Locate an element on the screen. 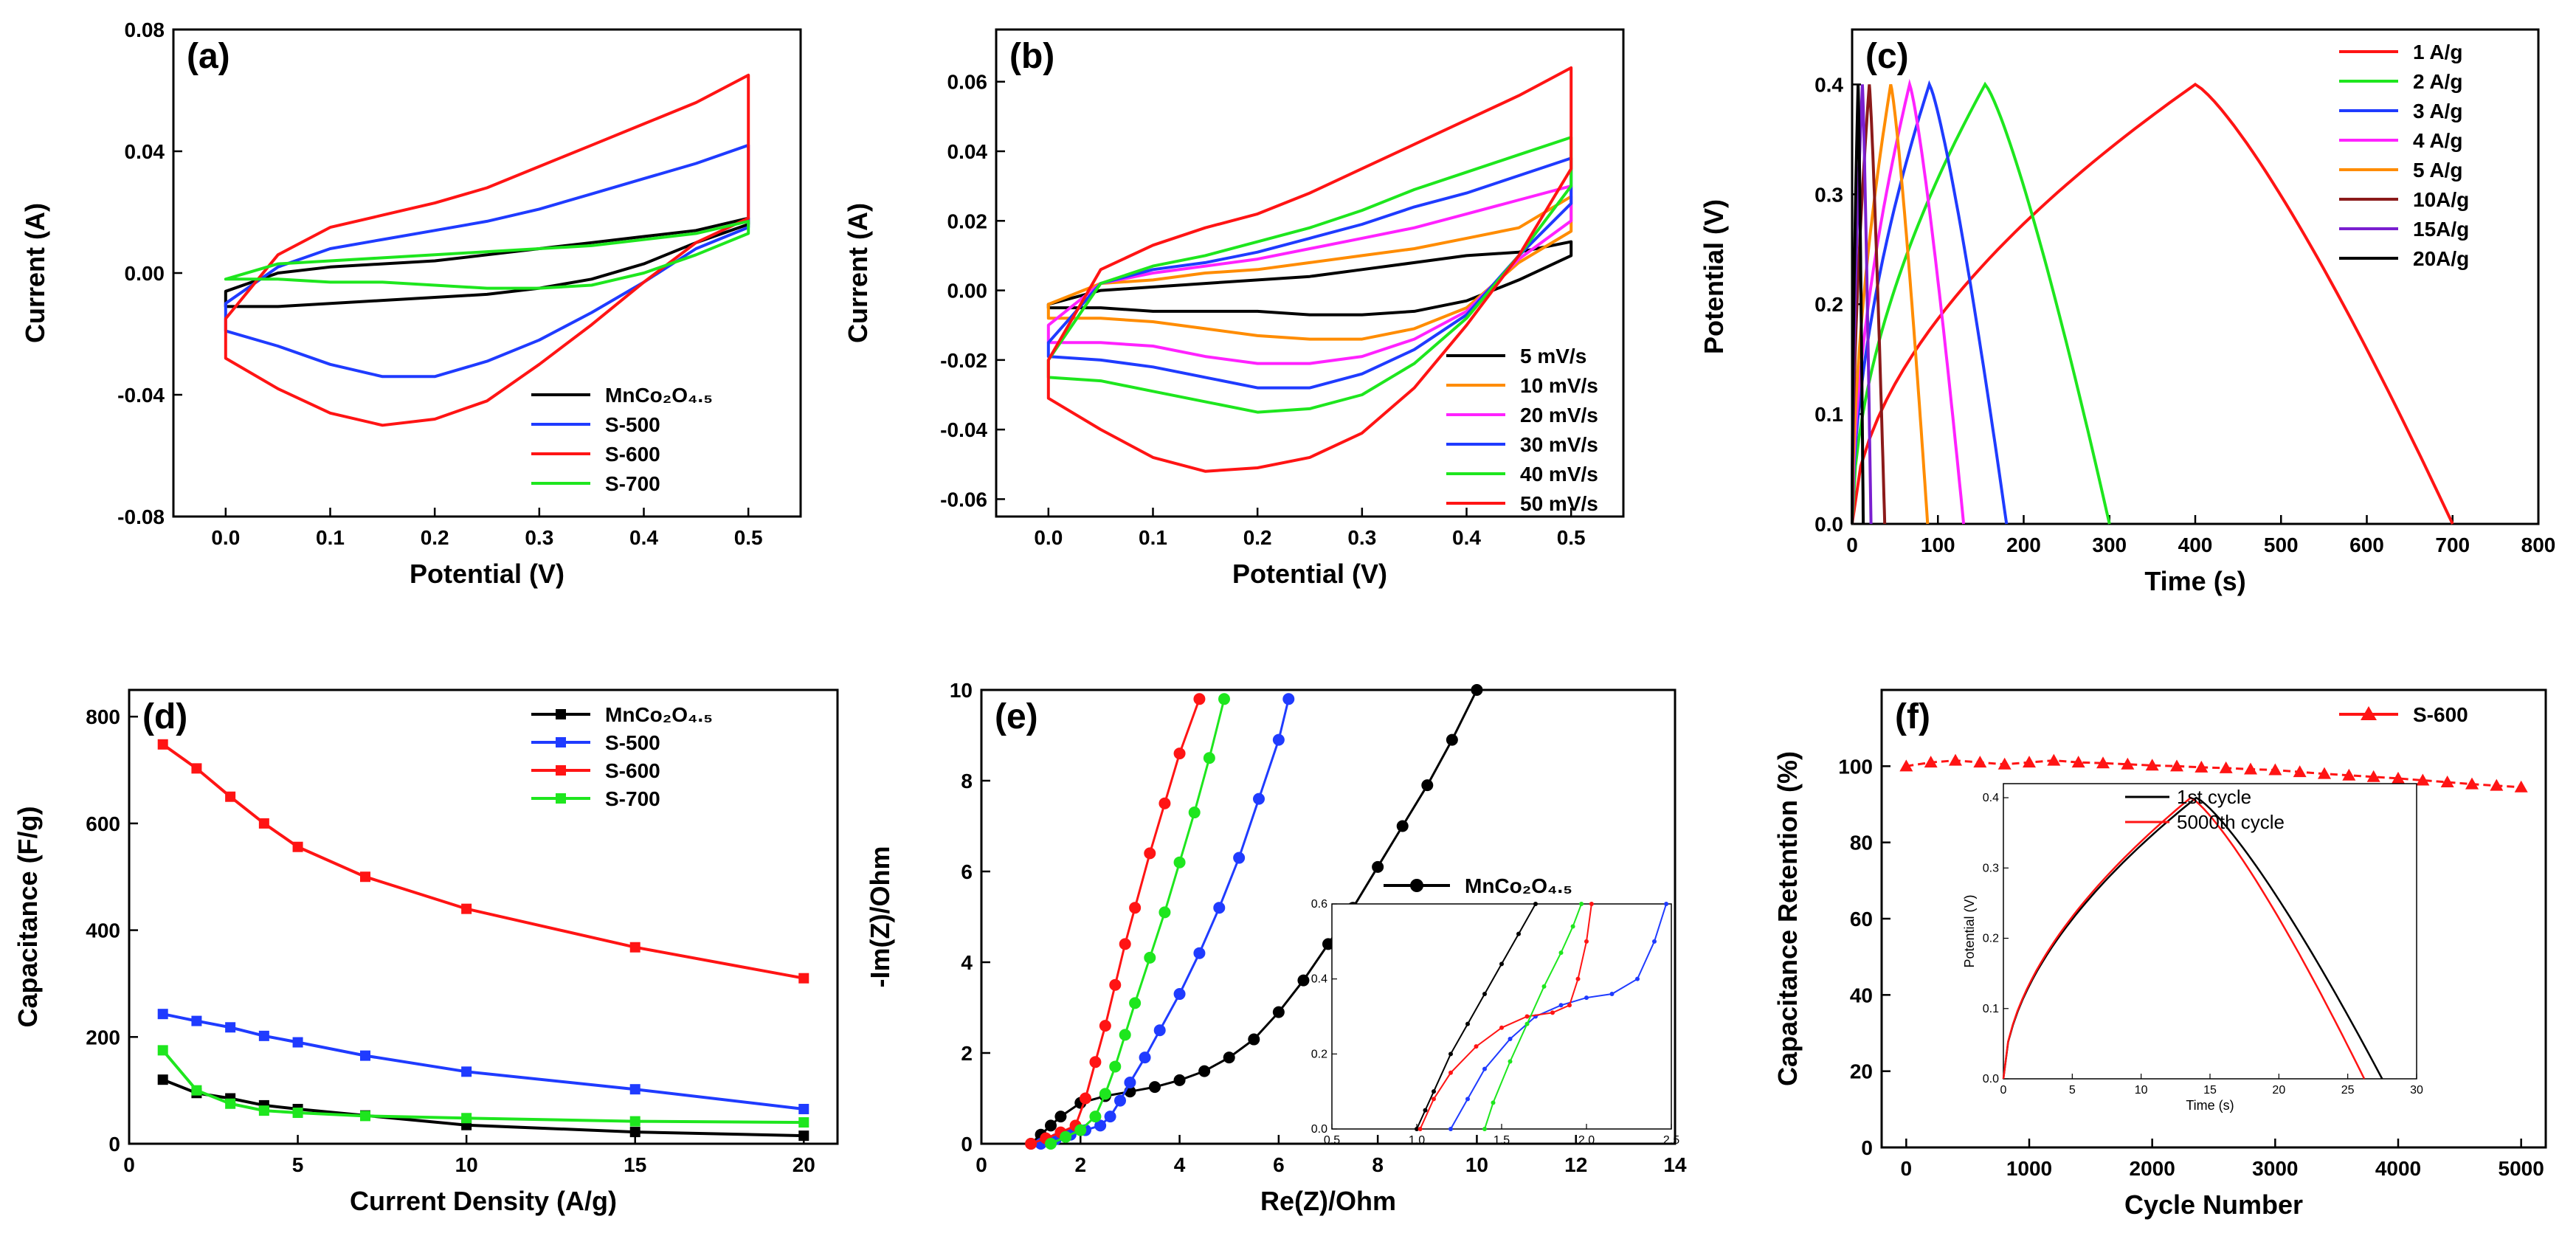 The width and height of the screenshot is (2576, 1250). panel-label: (f) is located at coordinates (1913, 716).